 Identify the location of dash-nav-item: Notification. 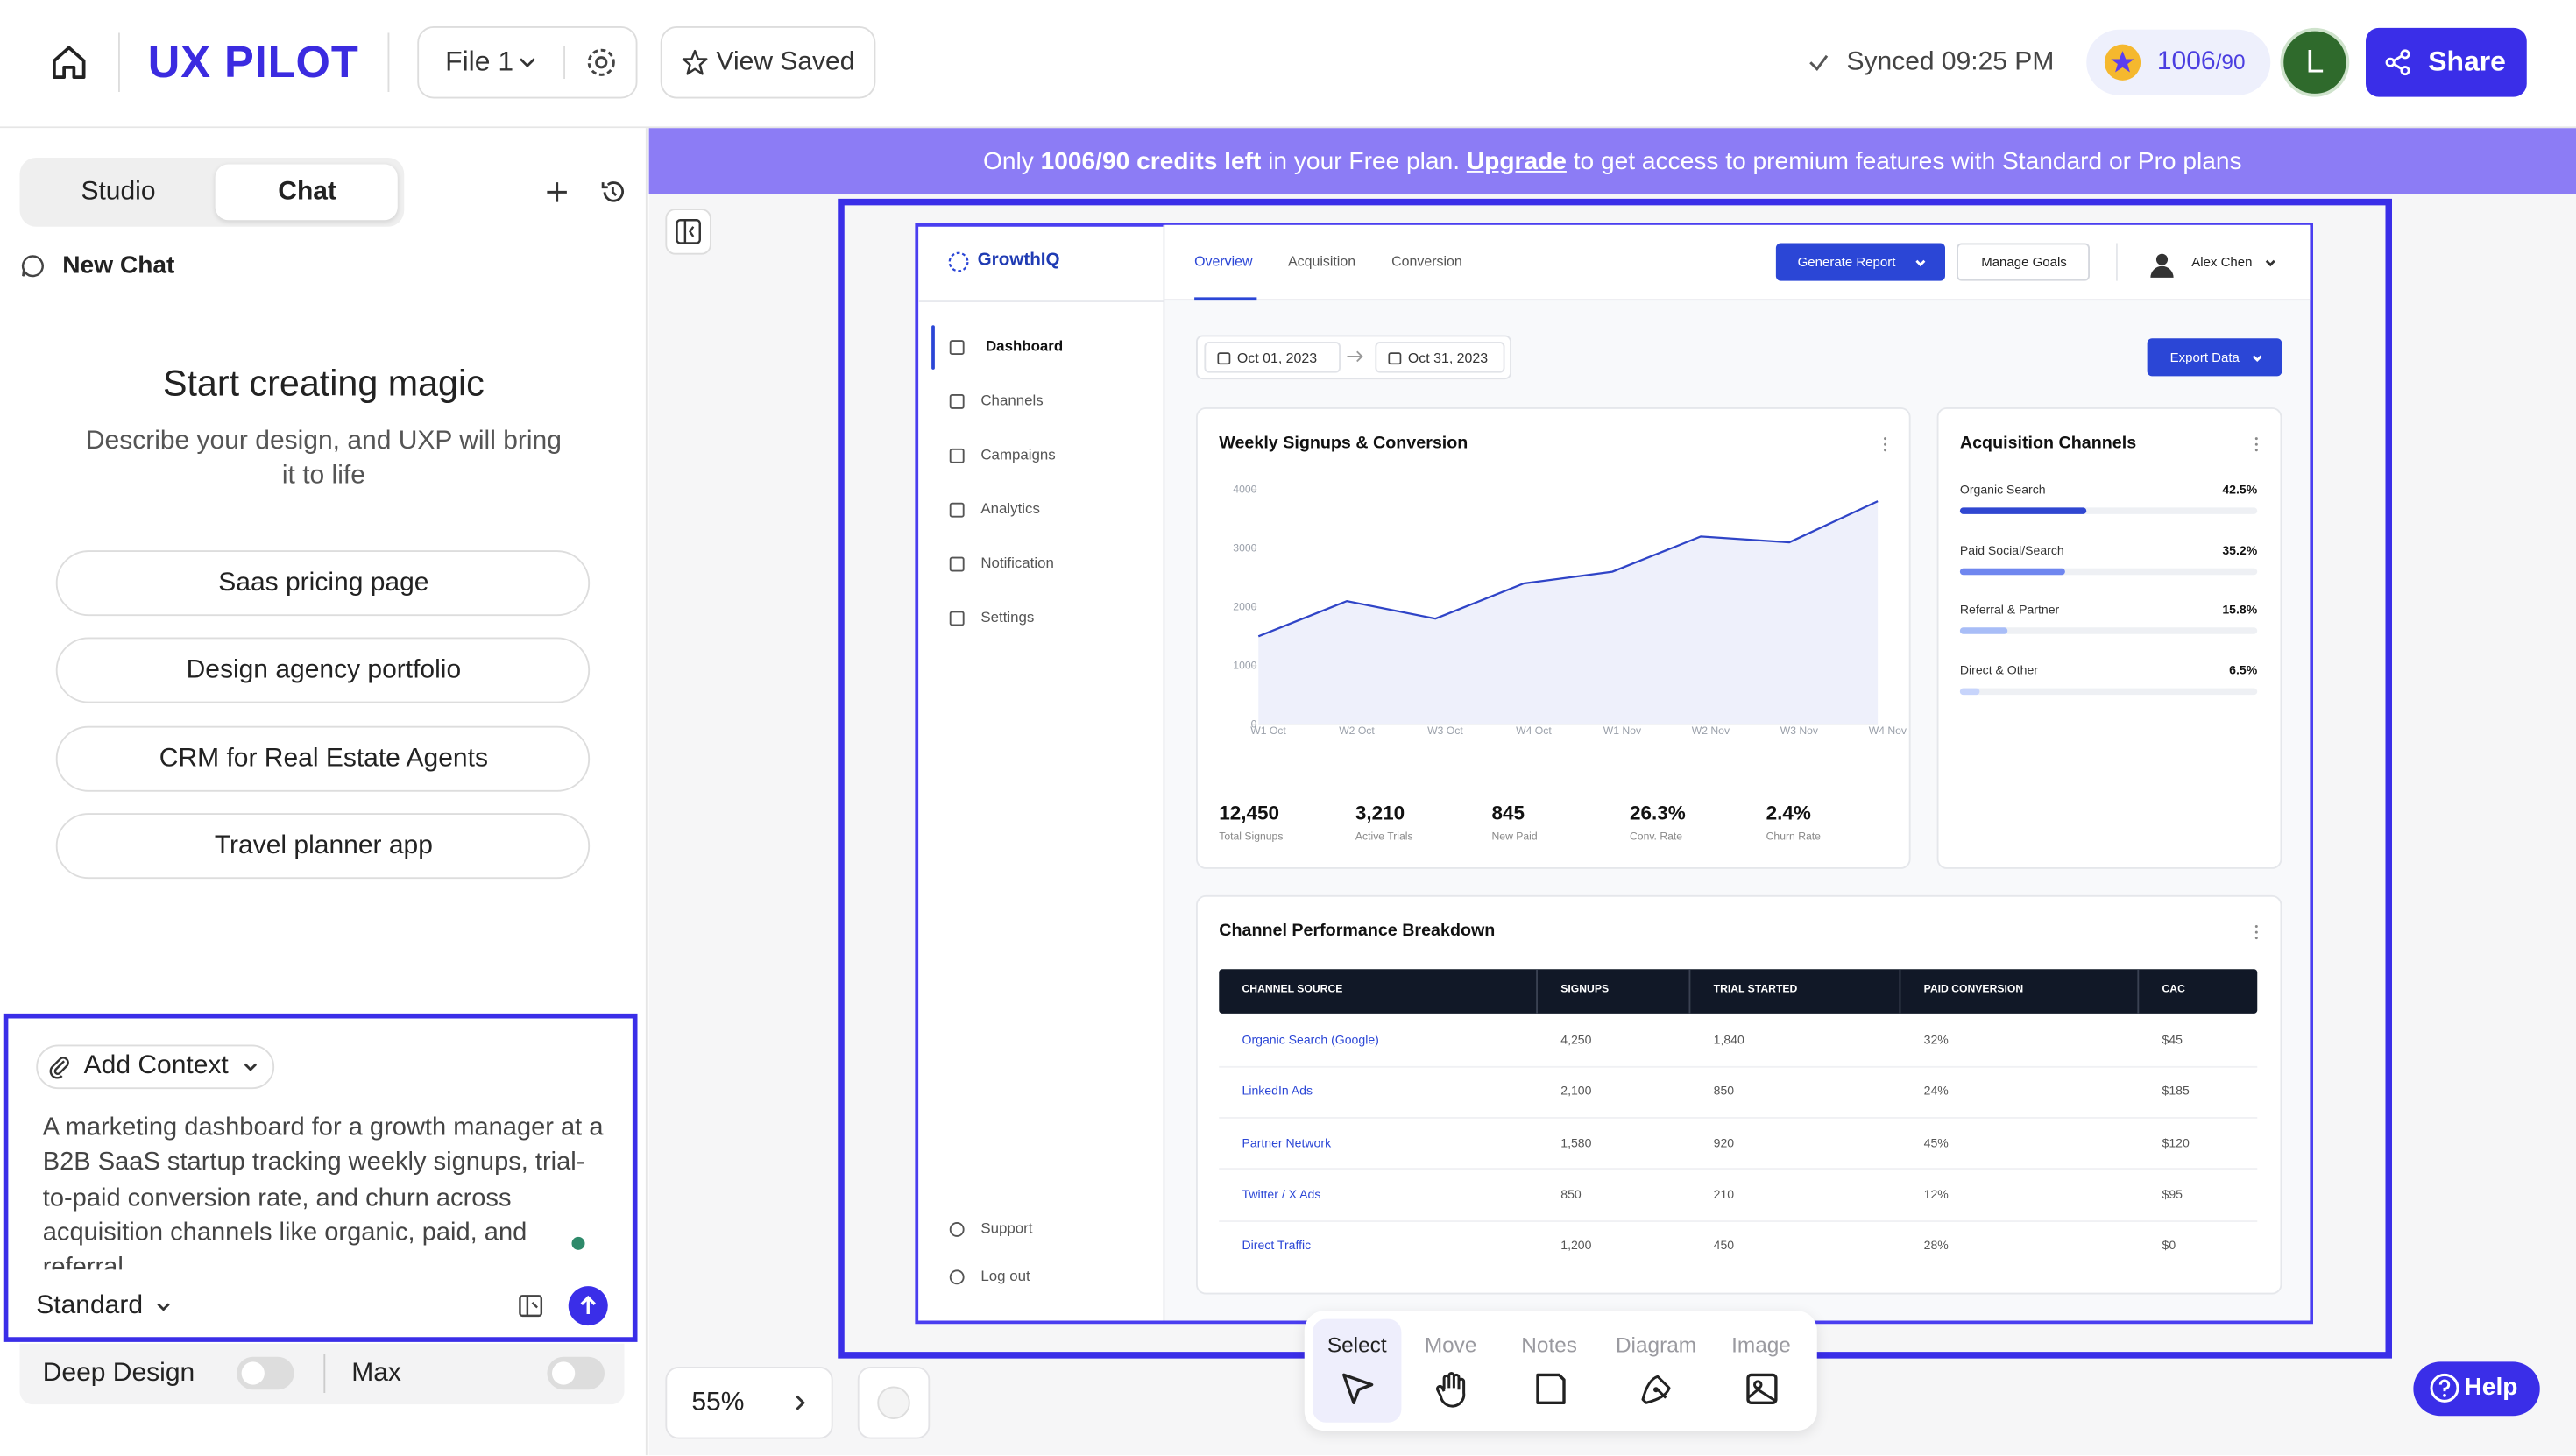
(1016, 563).